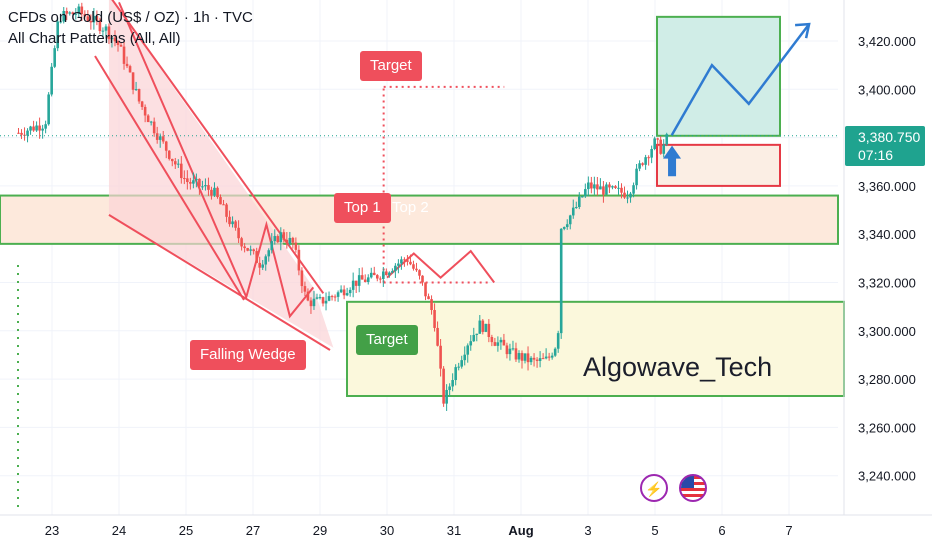 The width and height of the screenshot is (932, 550). Describe the element at coordinates (876, 155) in the screenshot. I see `bar-countdown: 07:16` at that location.